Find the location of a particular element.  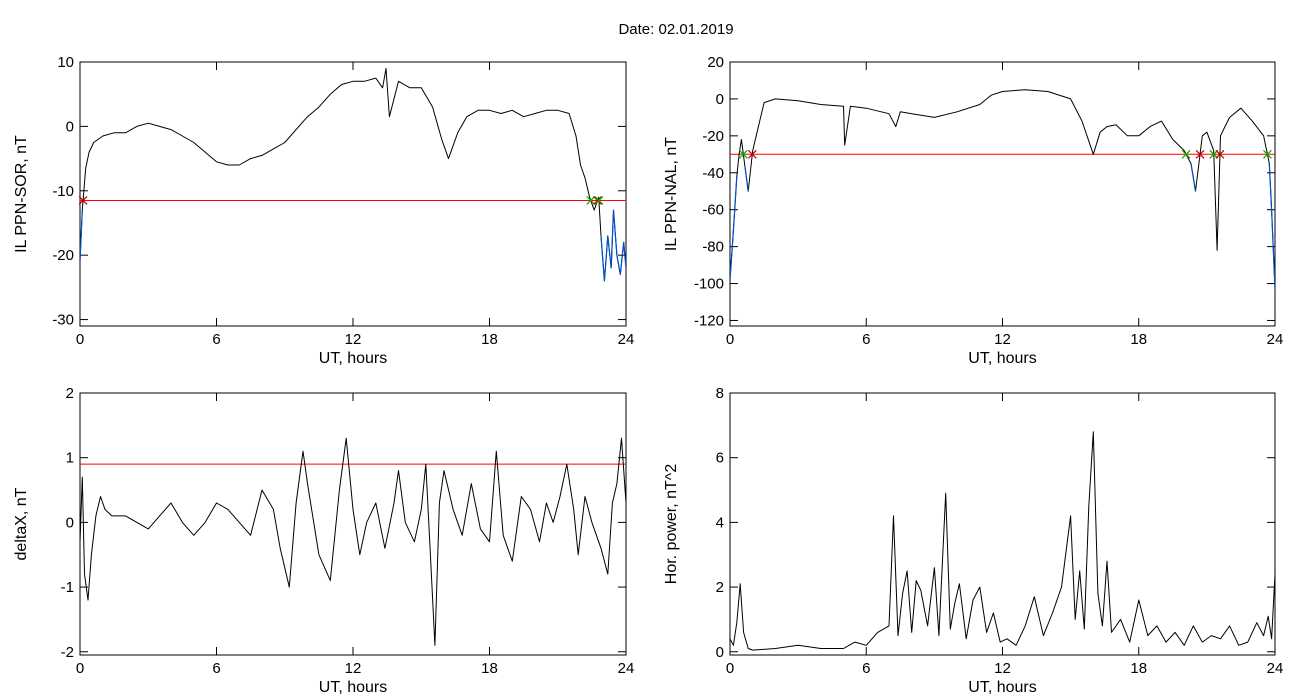

y-tick-label: -40 is located at coordinates (713, 173).